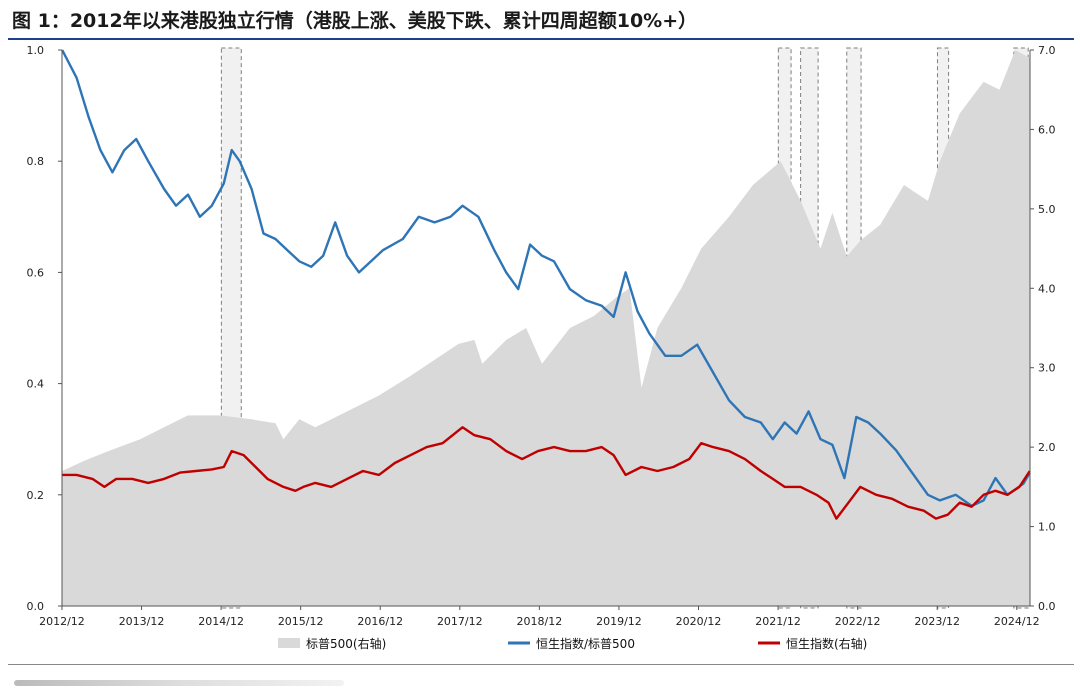 The image size is (1080, 698). What do you see at coordinates (36, 161) in the screenshot?
I see `y-left-tick-label: 0.8` at bounding box center [36, 161].